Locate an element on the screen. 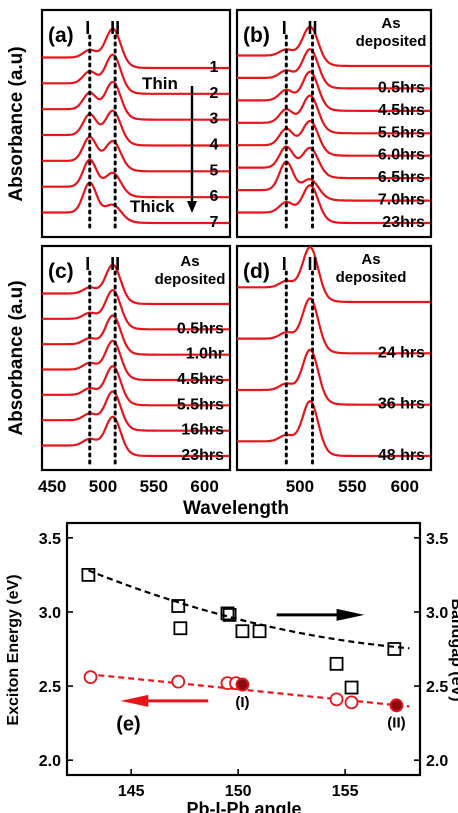 Image resolution: width=458 pixels, height=813 pixels. annotation-thin: Thin is located at coordinates (160, 83).